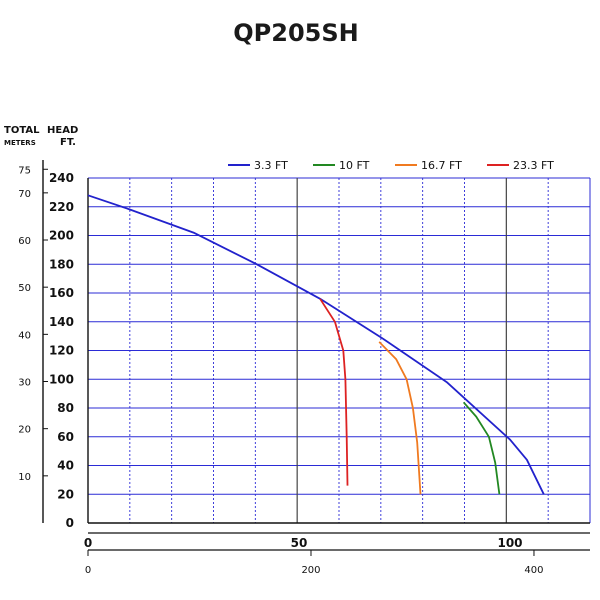  I want to click on x-top-tick-label: 50, so click(299, 543).